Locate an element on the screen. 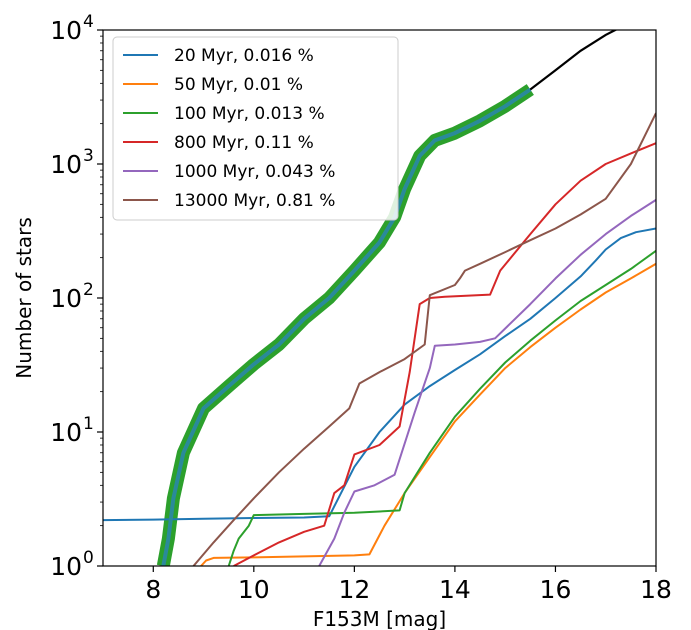  x-tick-label-4: 16 is located at coordinates (556, 589).